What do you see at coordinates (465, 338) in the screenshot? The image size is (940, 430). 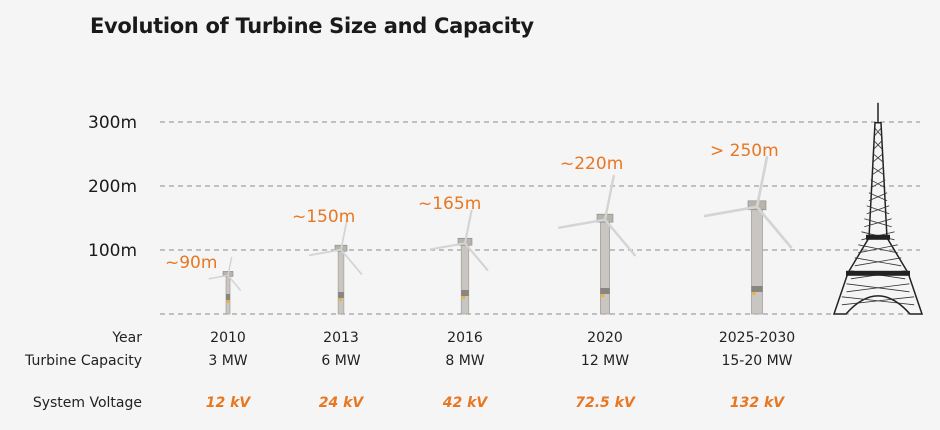 I see `cell-year: 2016` at bounding box center [465, 338].